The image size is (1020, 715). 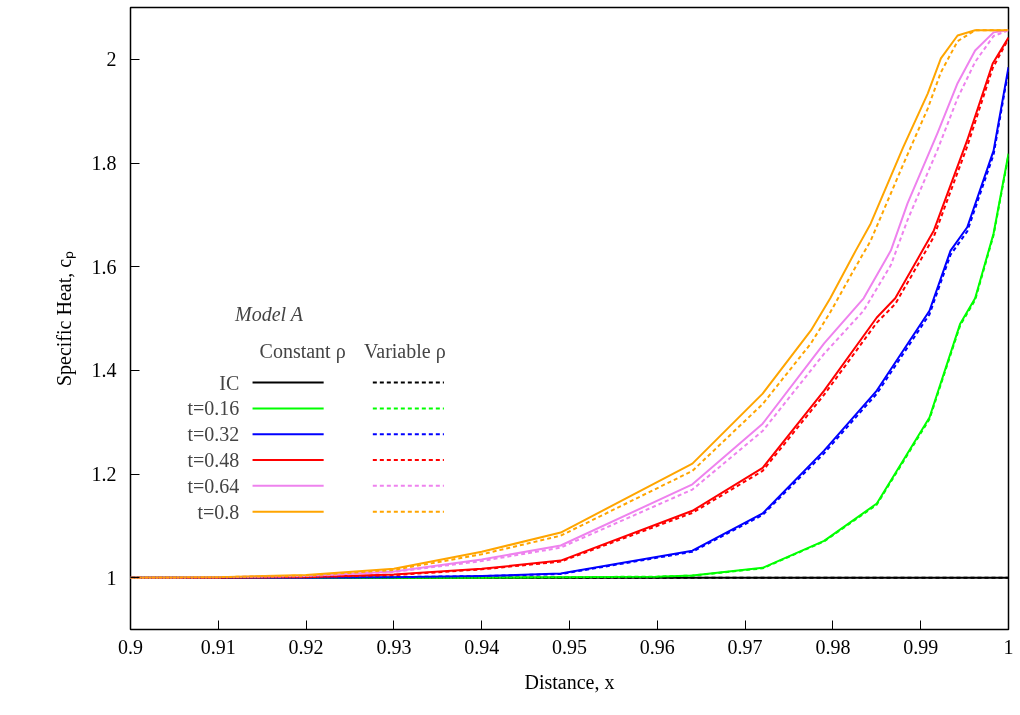 I want to click on x-tick-label: 0.91, so click(x=218, y=646).